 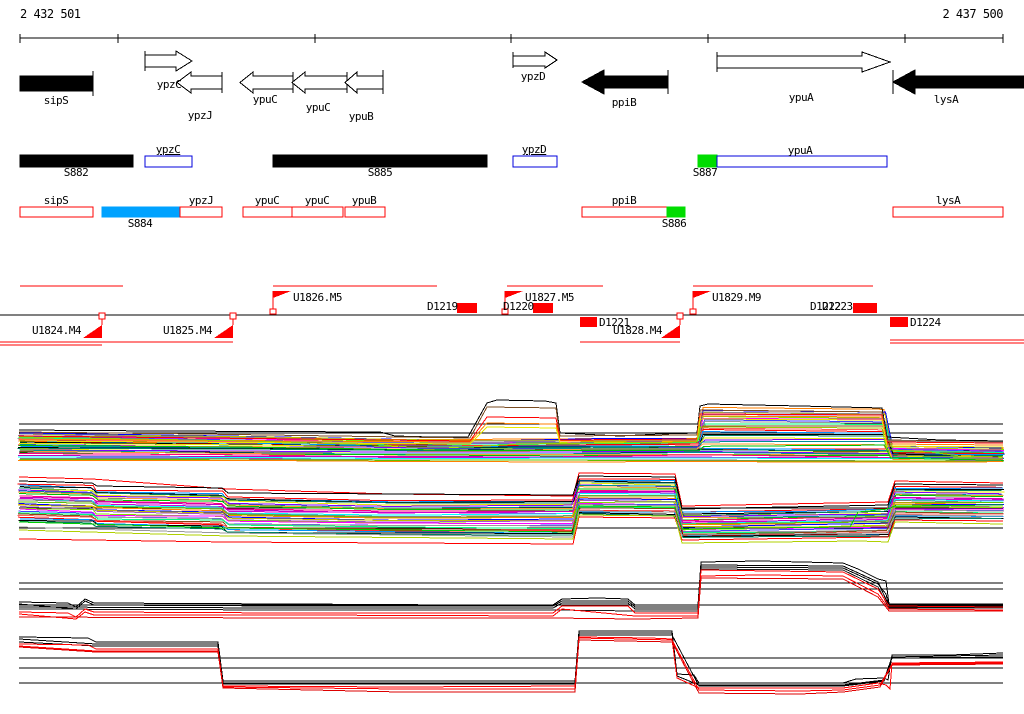 I want to click on segment2-lysA, so click(x=948, y=212).